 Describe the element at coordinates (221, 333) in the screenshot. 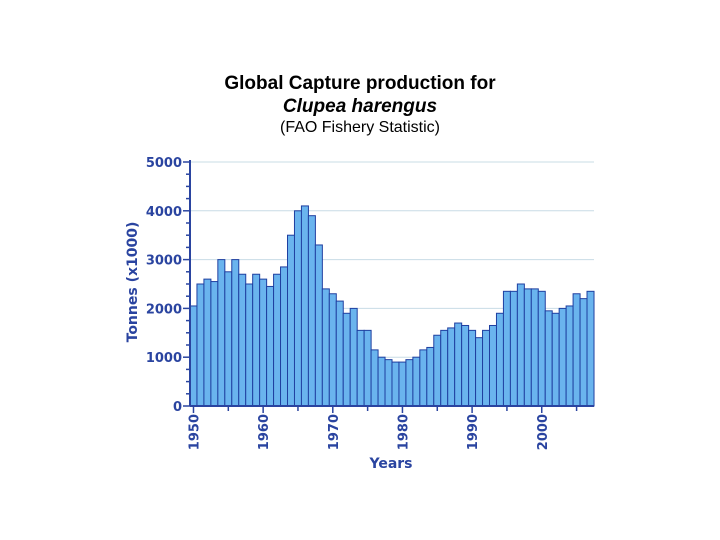

I see `bar-1954` at that location.